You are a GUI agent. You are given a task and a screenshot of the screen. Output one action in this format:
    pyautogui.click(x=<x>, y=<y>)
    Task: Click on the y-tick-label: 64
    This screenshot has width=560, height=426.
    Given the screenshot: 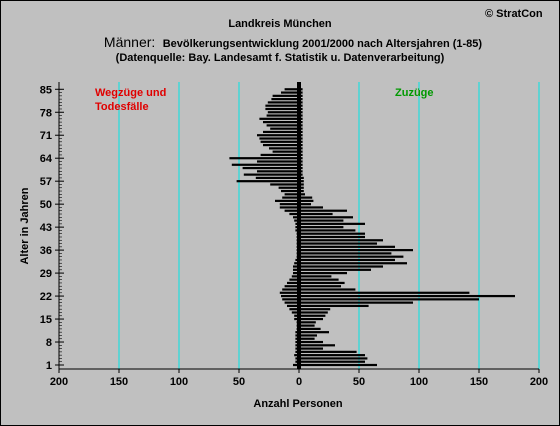 What is the action you would take?
    pyautogui.click(x=46, y=159)
    